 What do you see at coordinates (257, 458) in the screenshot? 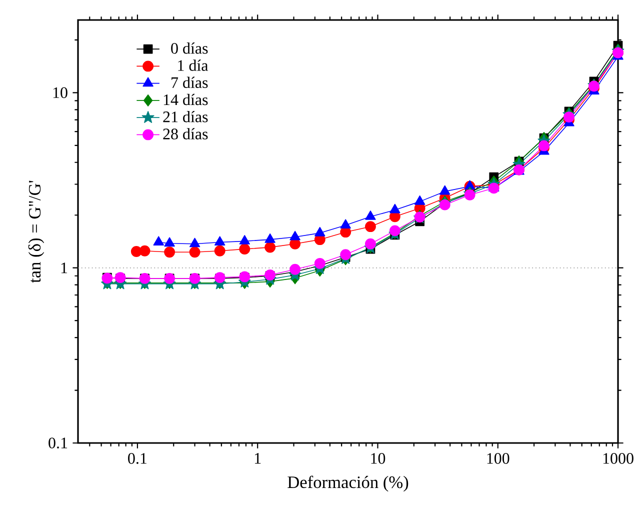
I see `x-tick-label: 1` at bounding box center [257, 458].